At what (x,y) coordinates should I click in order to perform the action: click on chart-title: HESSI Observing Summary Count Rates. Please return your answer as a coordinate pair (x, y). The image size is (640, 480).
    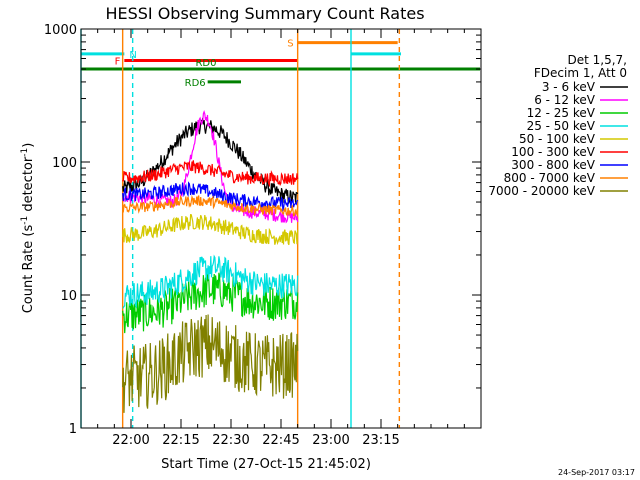
    Looking at the image, I should click on (264, 13).